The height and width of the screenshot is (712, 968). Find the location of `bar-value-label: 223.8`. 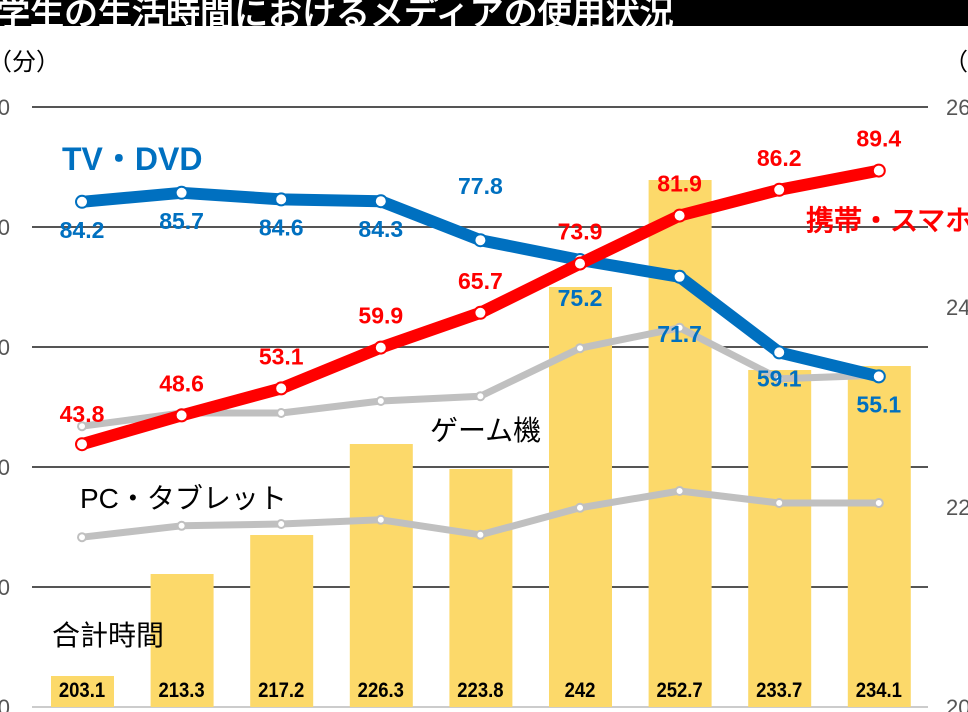

bar-value-label: 223.8 is located at coordinates (480, 690).